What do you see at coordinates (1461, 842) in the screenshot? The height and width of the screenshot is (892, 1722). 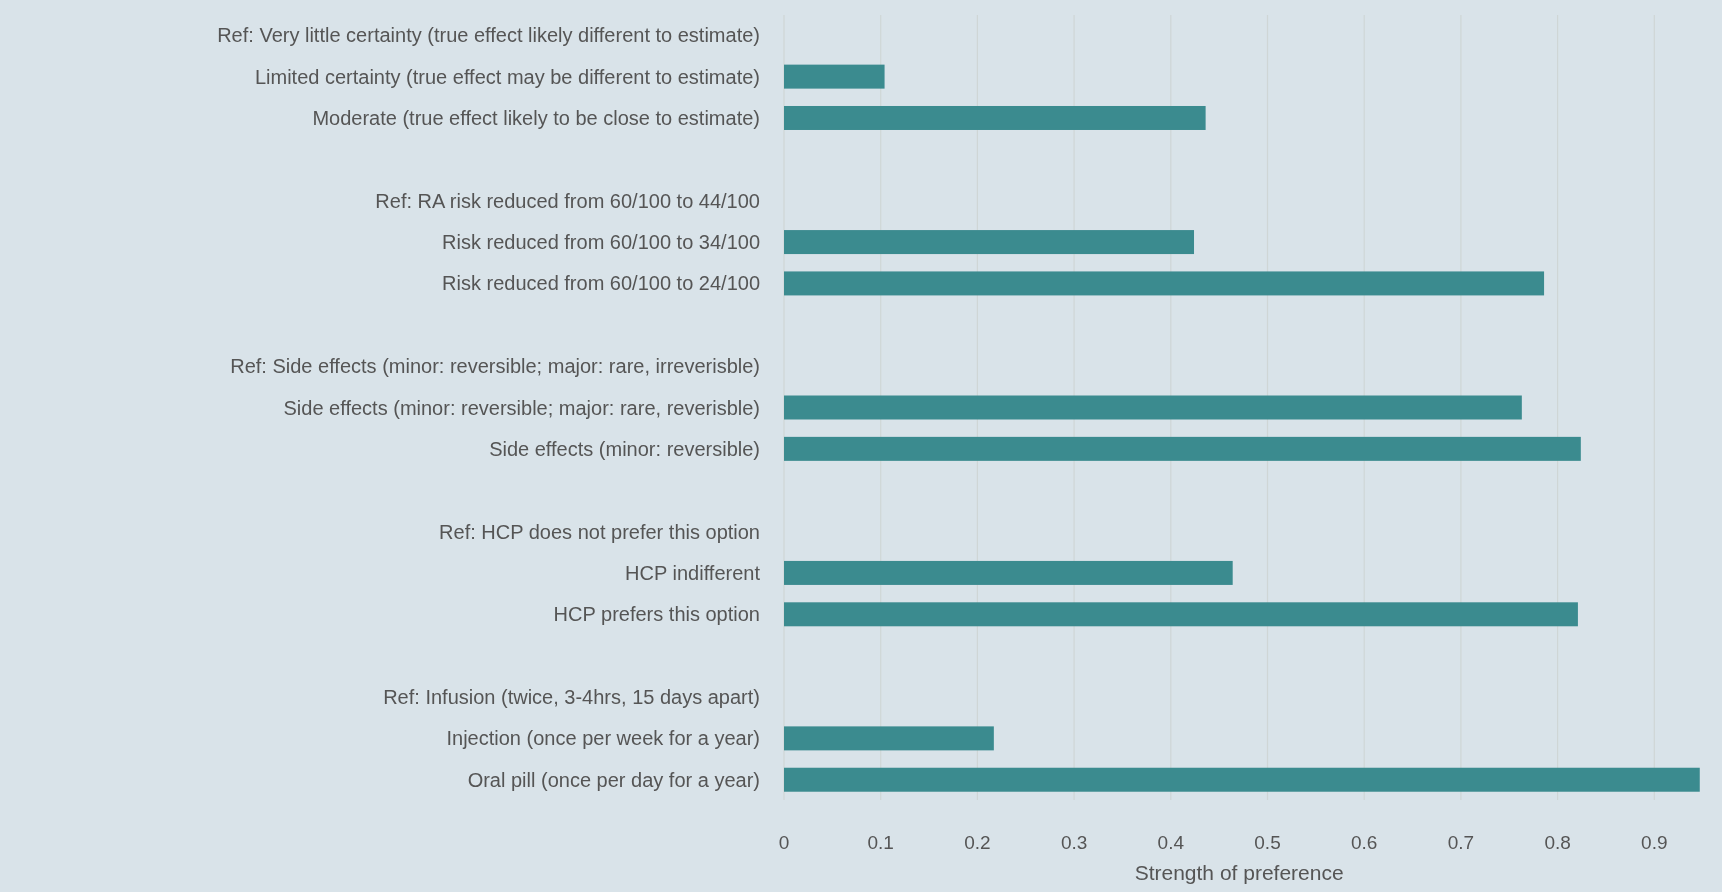 I see `x-tick-label: 0.7` at bounding box center [1461, 842].